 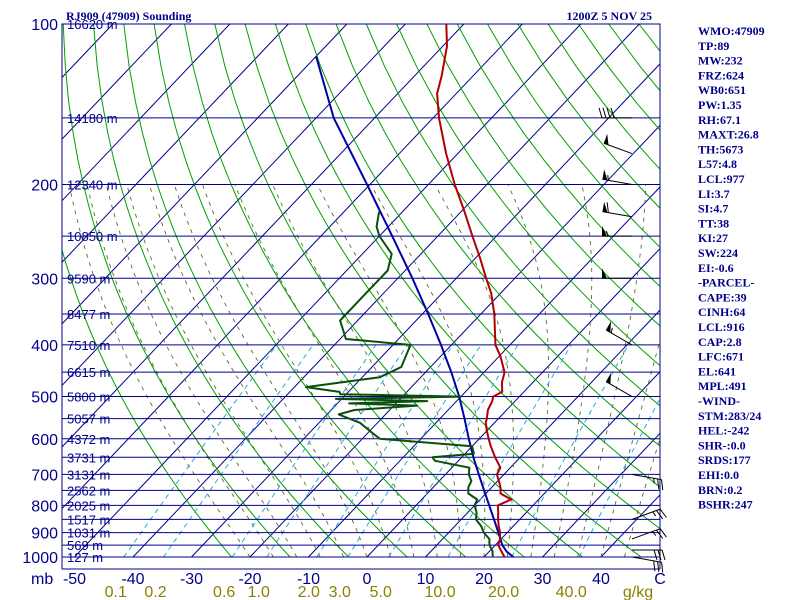 I want to click on moist-adiabat-line, so click(x=159, y=371).